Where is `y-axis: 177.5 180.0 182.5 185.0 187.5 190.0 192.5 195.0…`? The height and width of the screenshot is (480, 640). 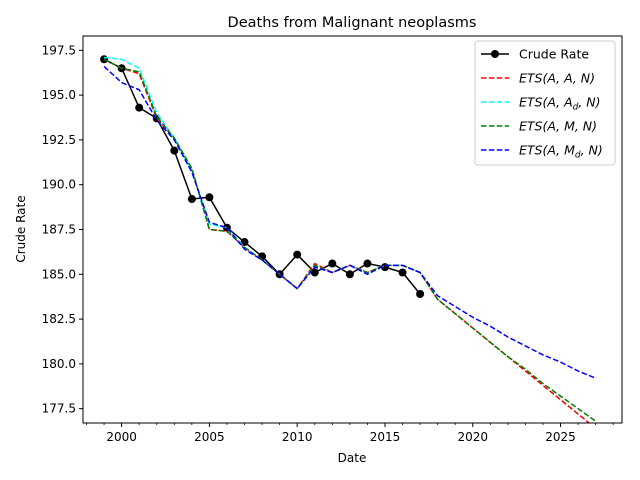
y-axis: 177.5 180.0 182.5 185.0 187.5 190.0 192.5 195.0… is located at coordinates (62, 229).